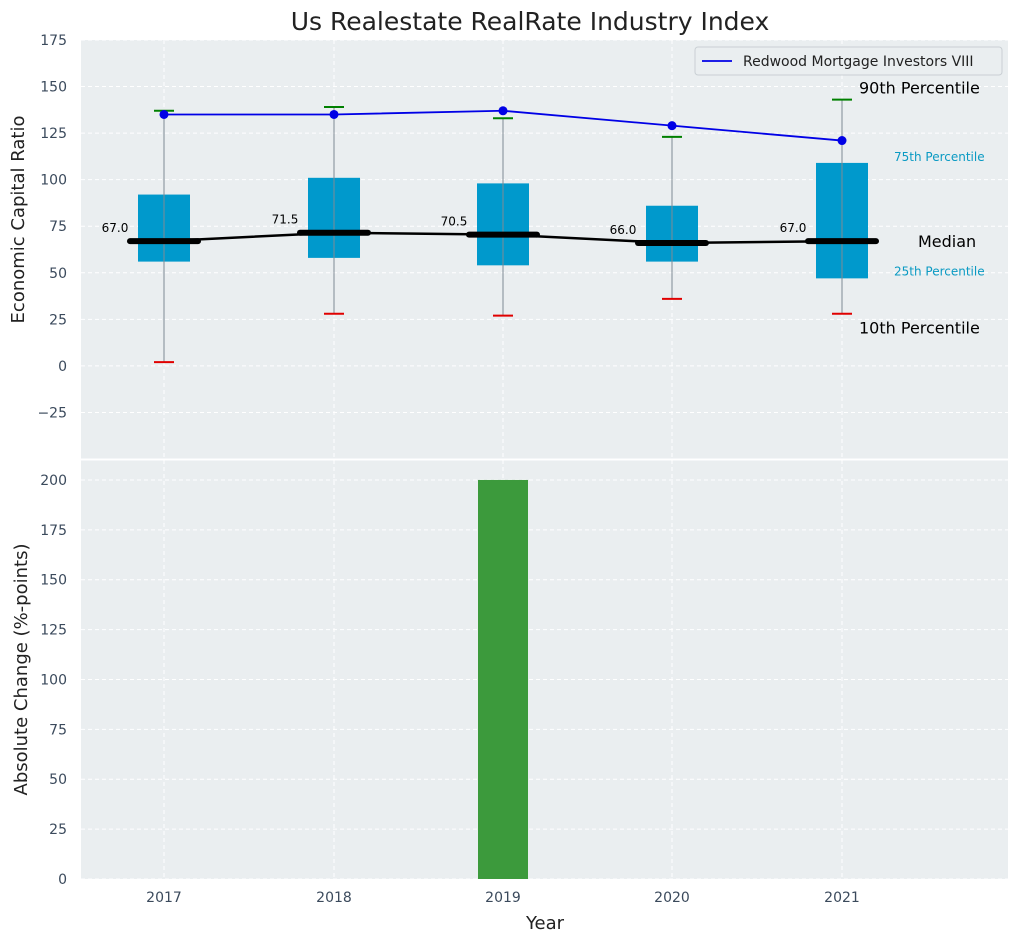 This screenshot has height=942, width=1019. Describe the element at coordinates (58, 830) in the screenshot. I see `bottom-y-tick-label: 25` at that location.